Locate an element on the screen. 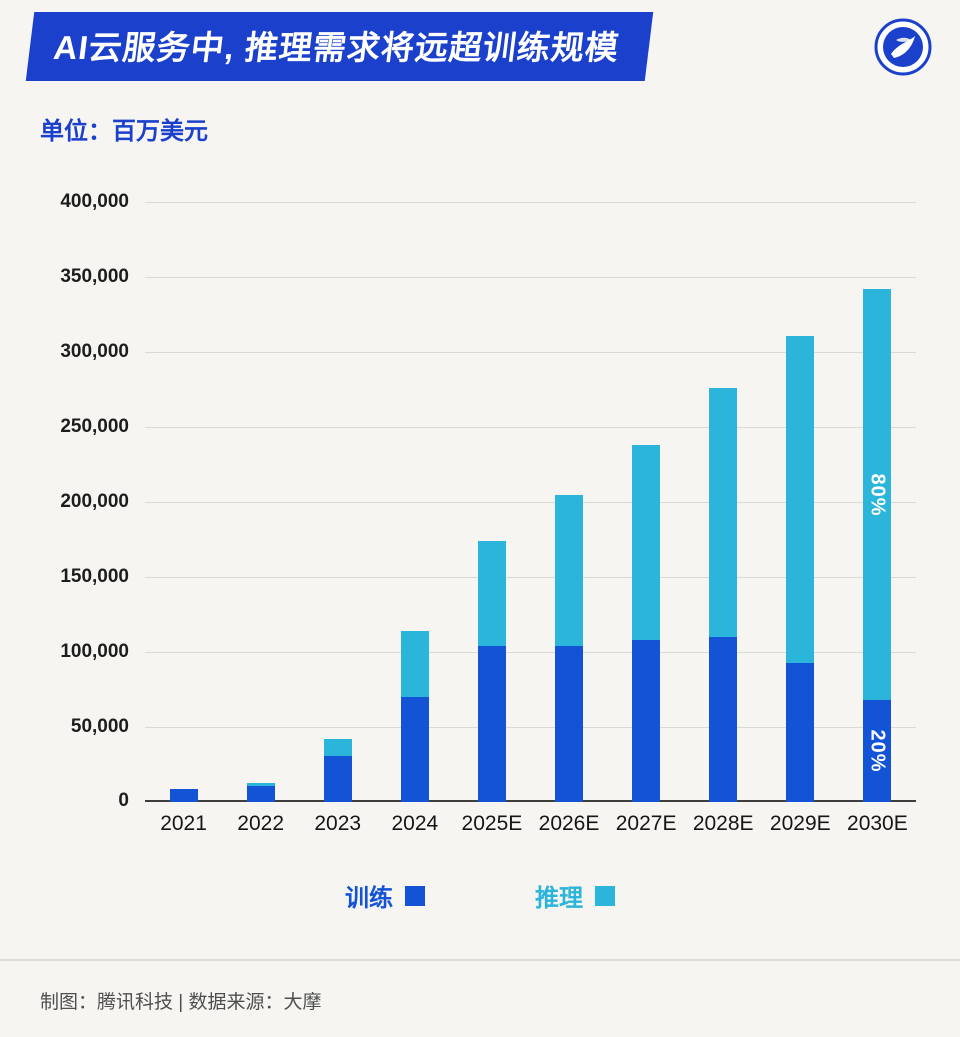 The width and height of the screenshot is (960, 1037). stacked-bar: 20% 80% is located at coordinates (877, 502).